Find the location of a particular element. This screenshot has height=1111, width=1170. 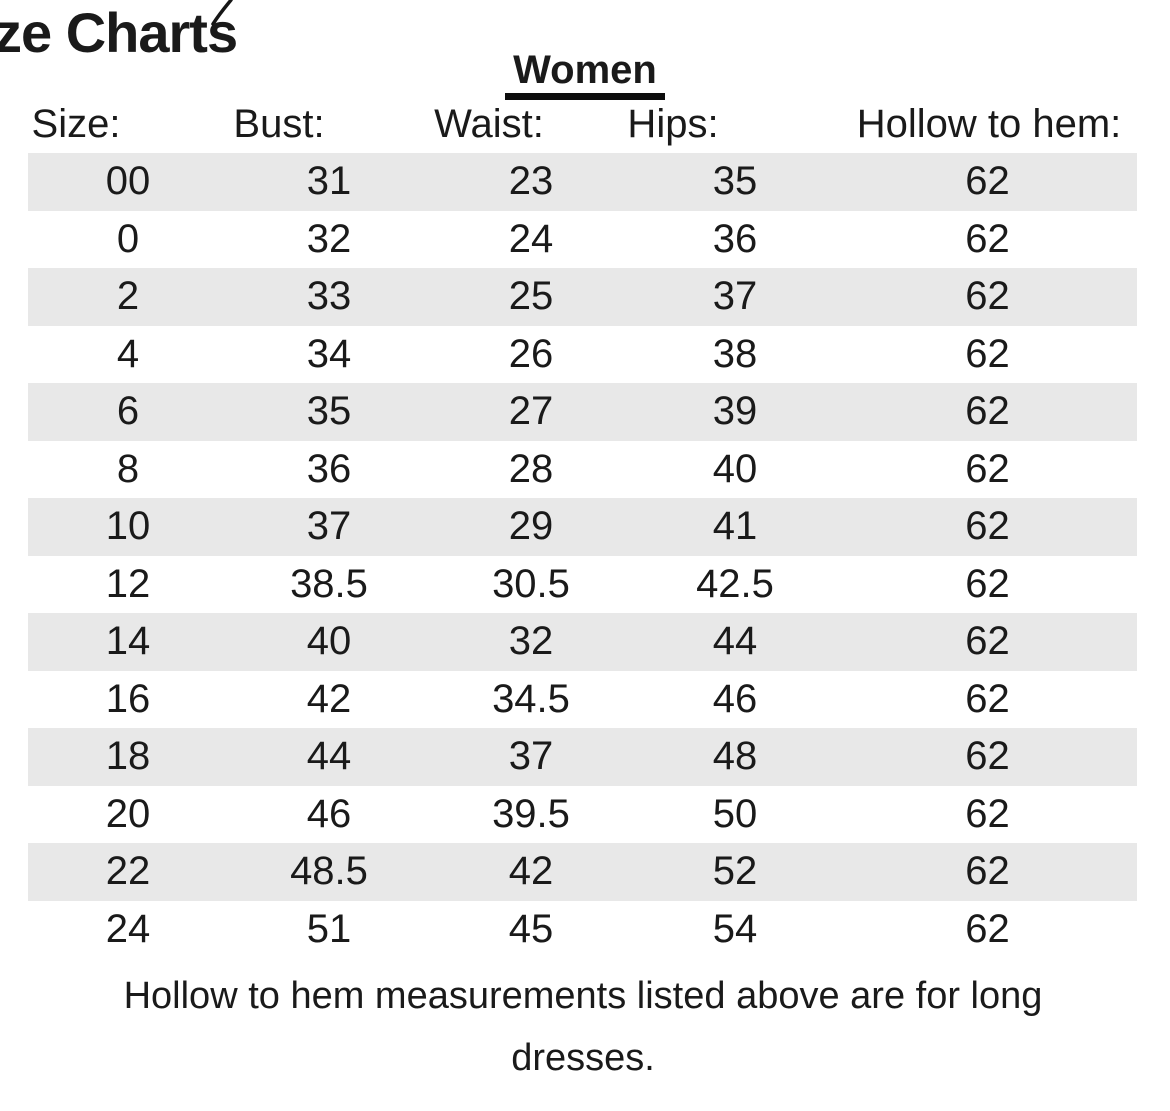

column-header-size: Size: is located at coordinates (76, 124).